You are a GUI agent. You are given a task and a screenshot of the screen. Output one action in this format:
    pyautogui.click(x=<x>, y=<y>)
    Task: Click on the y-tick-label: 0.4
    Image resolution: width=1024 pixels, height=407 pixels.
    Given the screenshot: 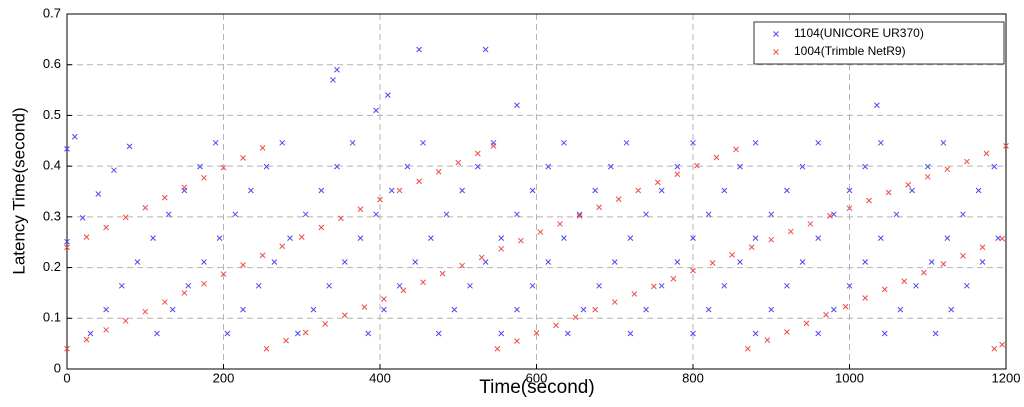 What is the action you would take?
    pyautogui.click(x=52, y=165)
    